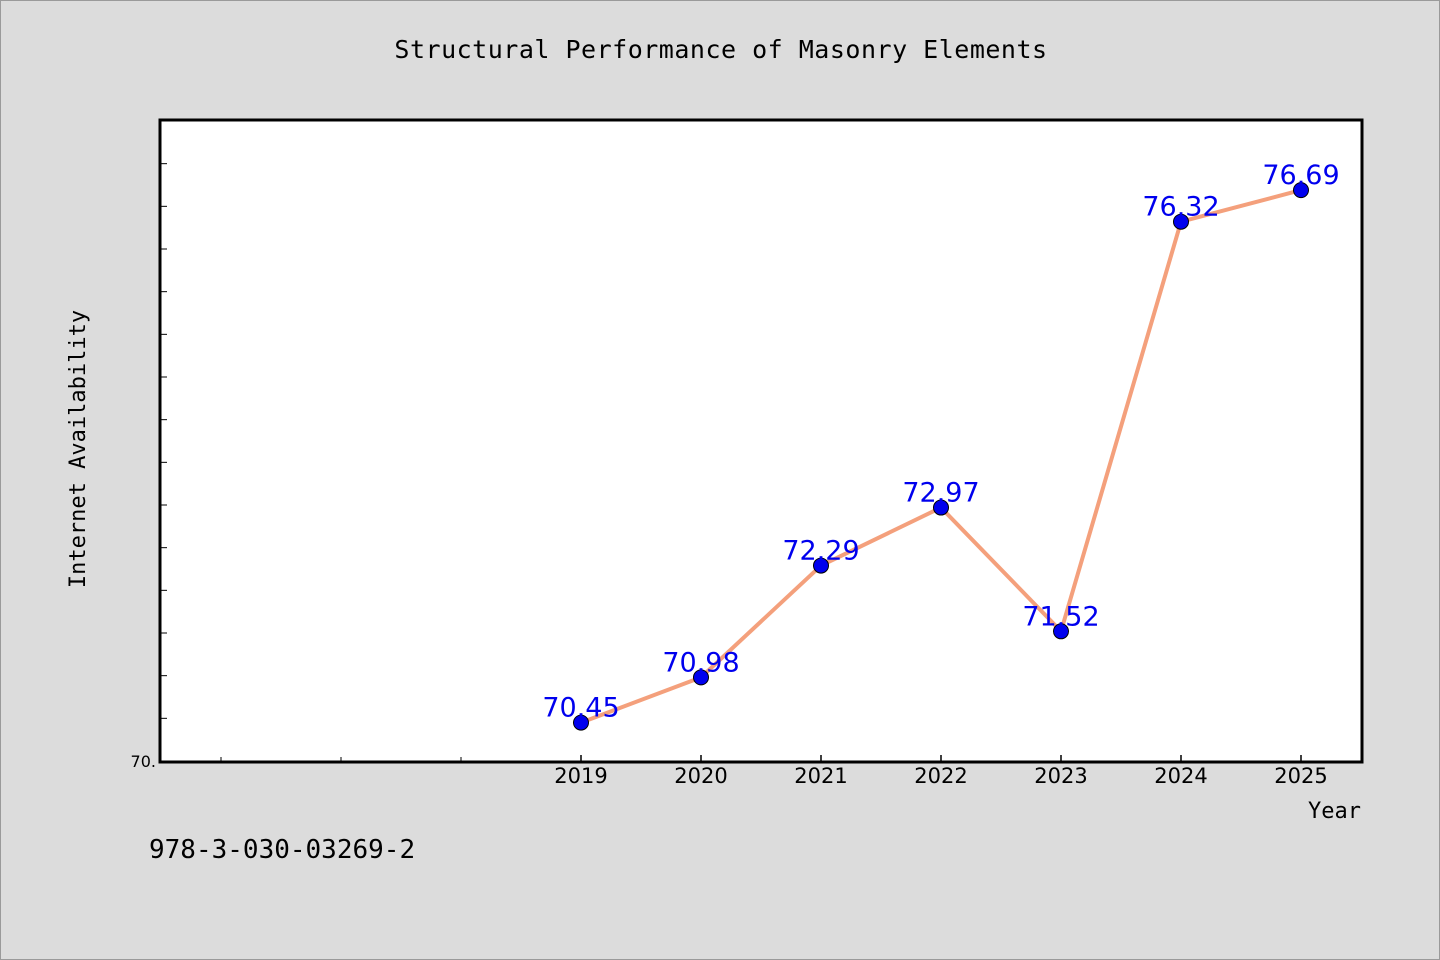 This screenshot has width=1440, height=960. I want to click on y-axis-label: Internet Availability, so click(78, 449).